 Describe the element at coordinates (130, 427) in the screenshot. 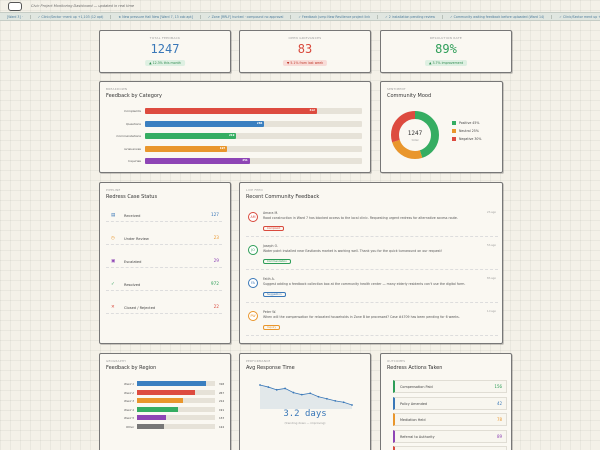

I see `region-label: Other` at that location.